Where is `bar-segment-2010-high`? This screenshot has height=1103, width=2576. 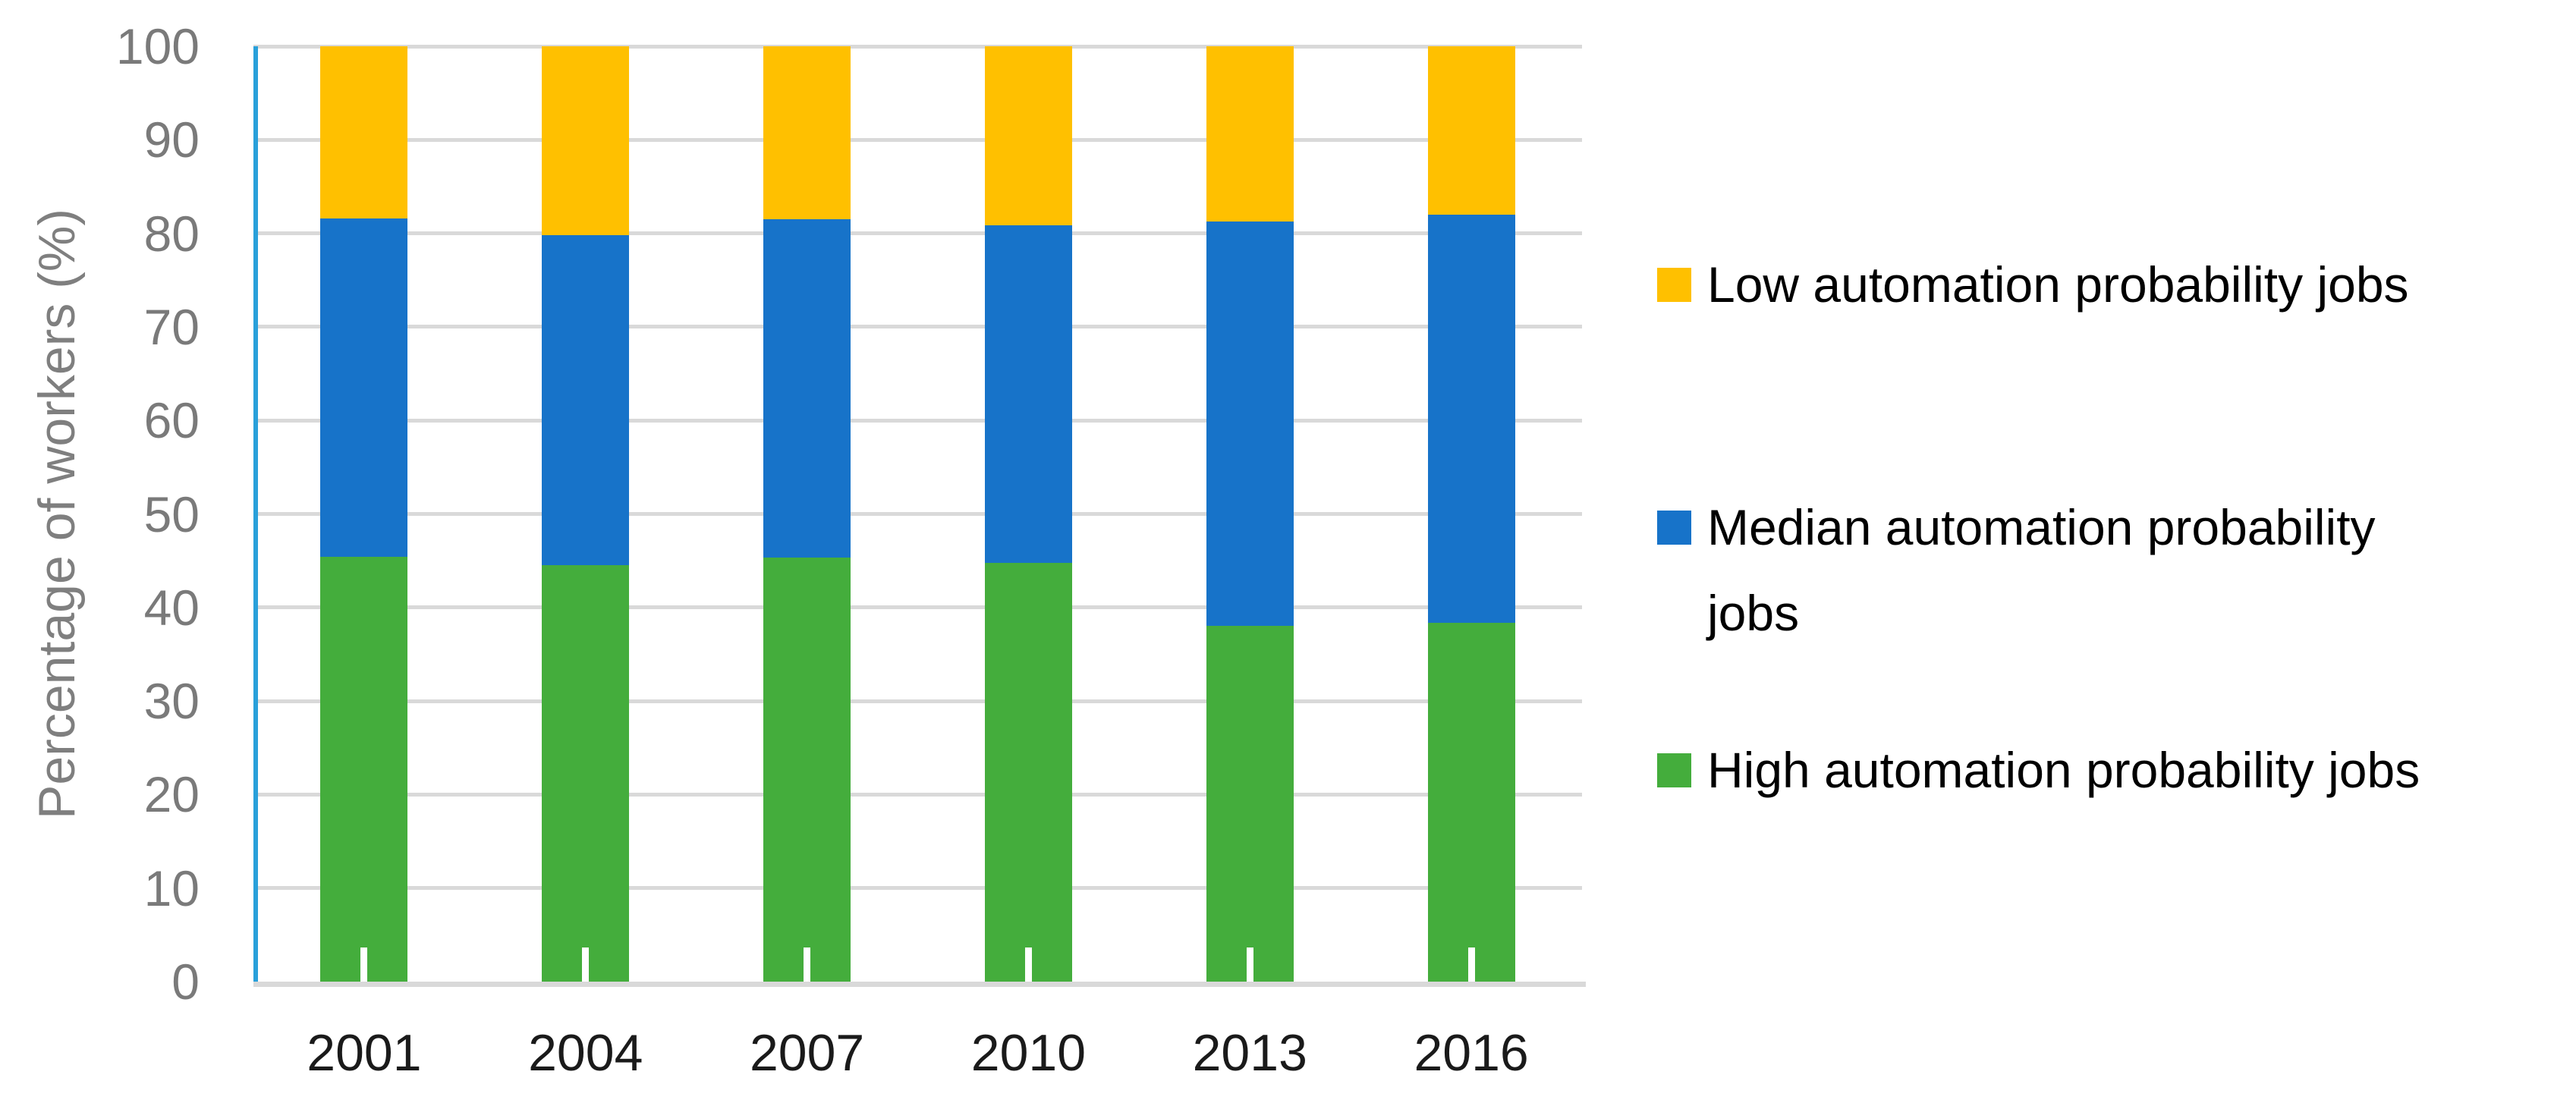
bar-segment-2010-high is located at coordinates (1028, 772).